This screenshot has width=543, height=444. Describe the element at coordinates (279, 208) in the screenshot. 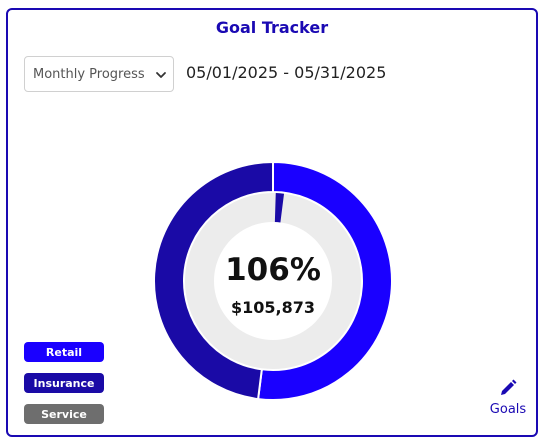

I see `inner-segment-insurance` at that location.